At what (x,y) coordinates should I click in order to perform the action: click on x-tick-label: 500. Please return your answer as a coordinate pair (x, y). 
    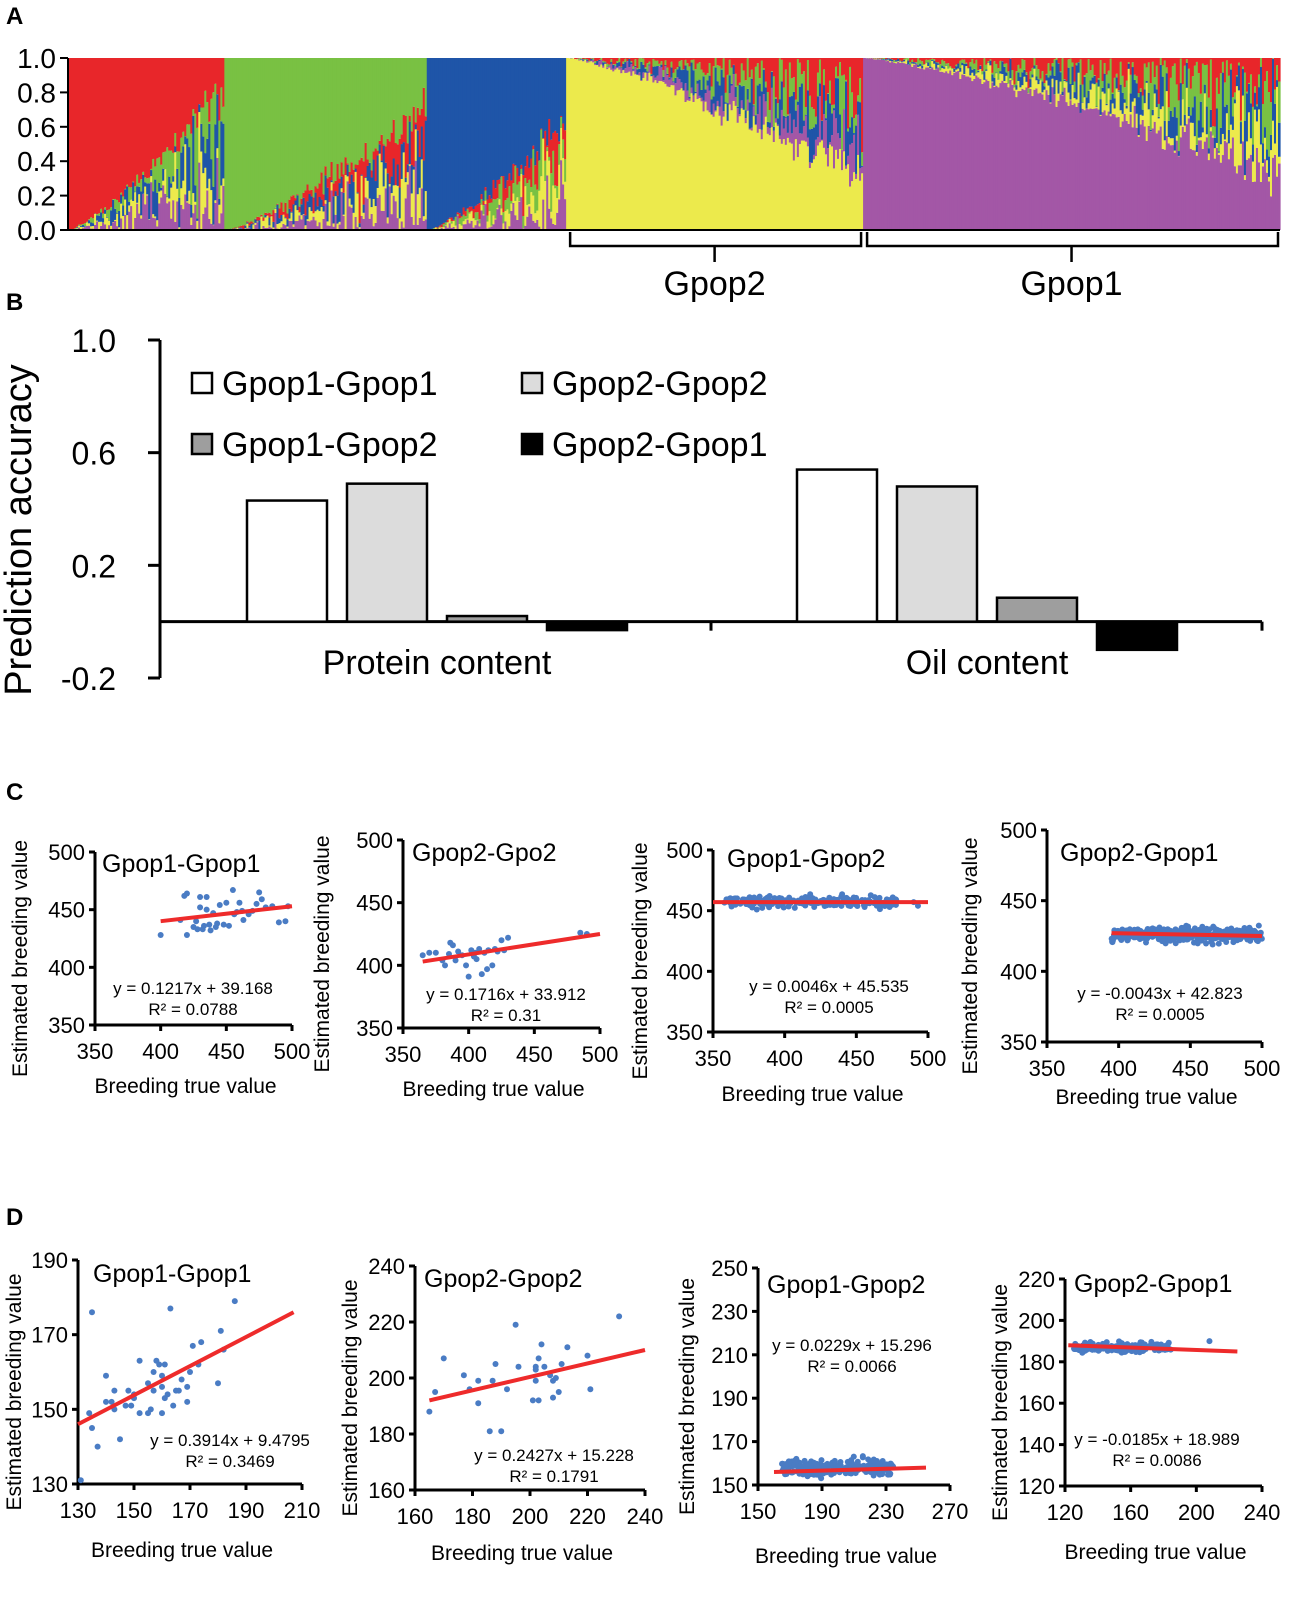
    Looking at the image, I should click on (928, 1058).